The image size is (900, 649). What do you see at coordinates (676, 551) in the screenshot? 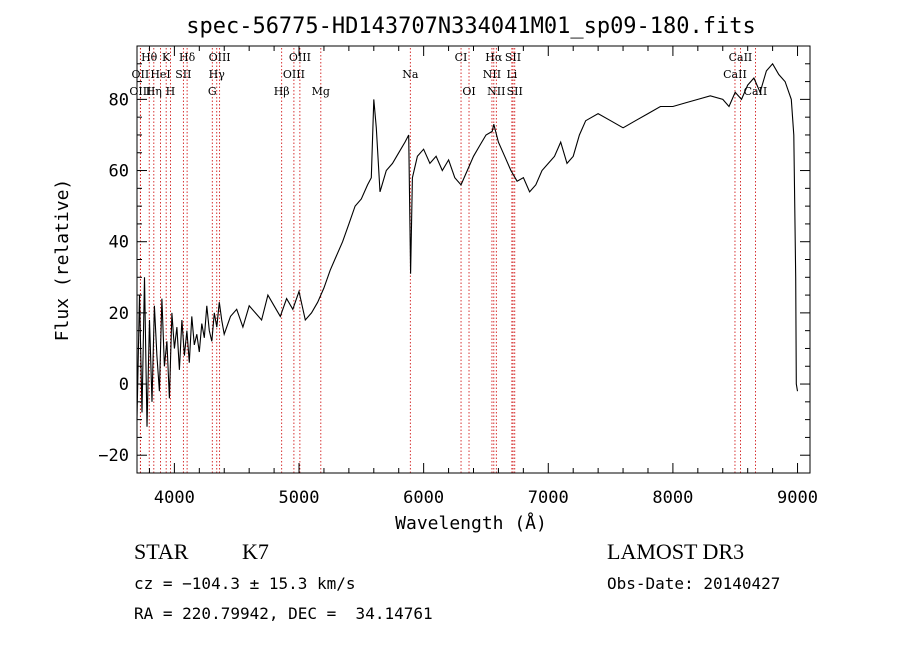
I see `survey-label: LAMOST DR3` at bounding box center [676, 551].